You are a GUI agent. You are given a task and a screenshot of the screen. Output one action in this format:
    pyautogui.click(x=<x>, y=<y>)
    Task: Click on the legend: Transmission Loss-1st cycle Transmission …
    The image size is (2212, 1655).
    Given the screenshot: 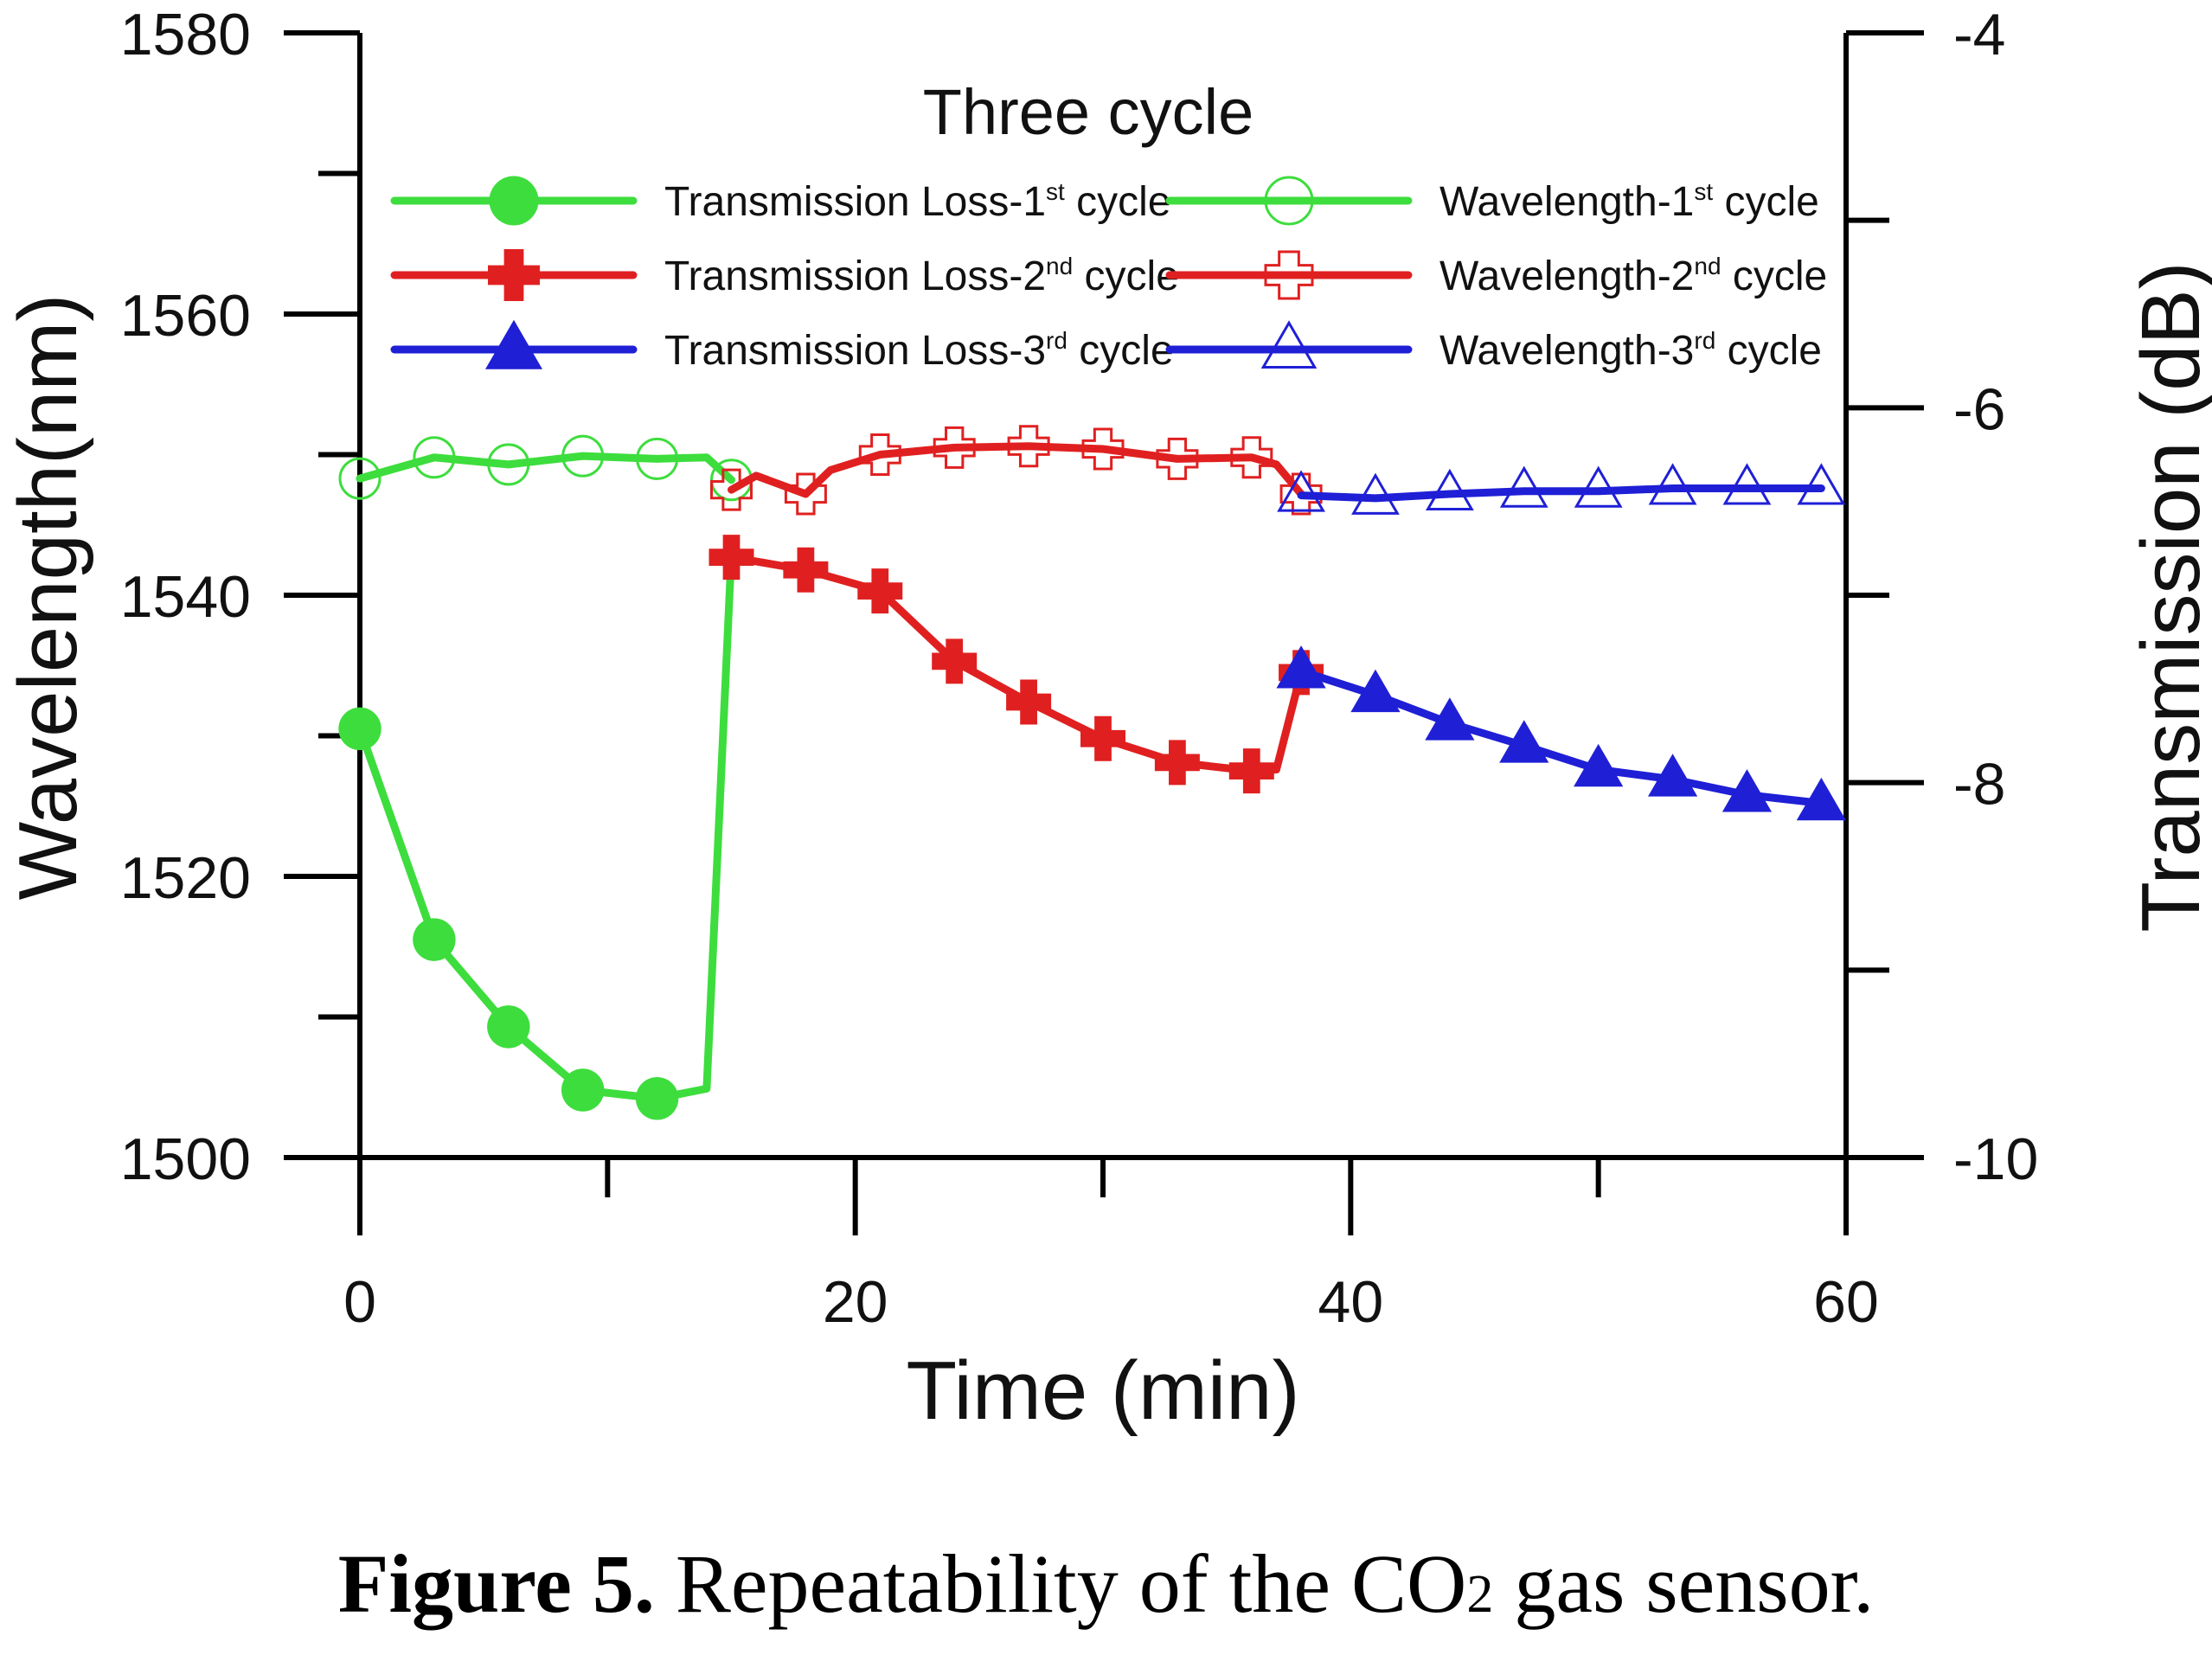 What is the action you would take?
    pyautogui.click(x=1108, y=275)
    